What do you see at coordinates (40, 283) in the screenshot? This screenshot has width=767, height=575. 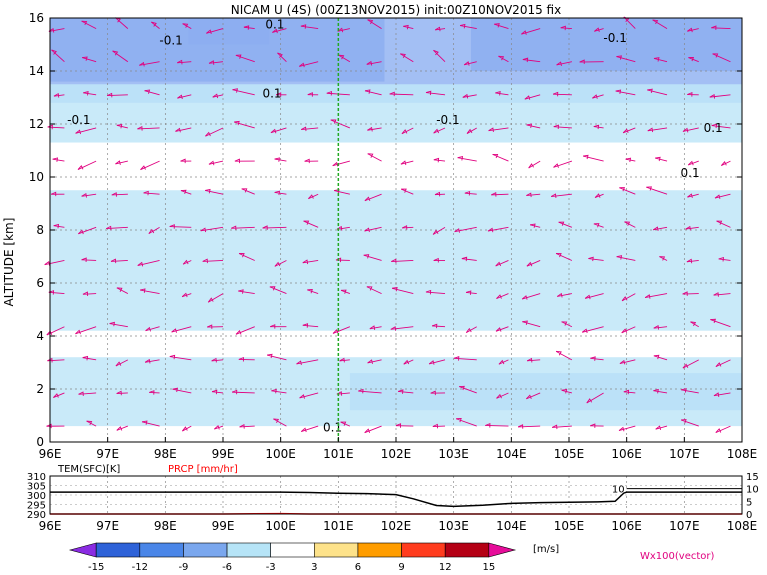 I see `y-tick-label: 6` at bounding box center [40, 283].